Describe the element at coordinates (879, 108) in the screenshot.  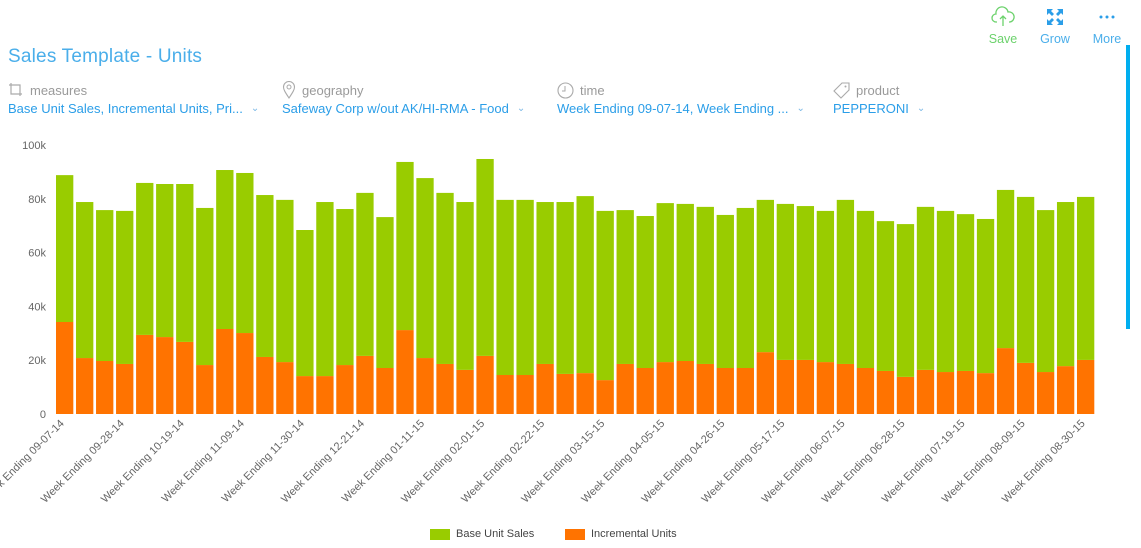
I see `product-dropdown: PEPPERONI ⌄` at that location.